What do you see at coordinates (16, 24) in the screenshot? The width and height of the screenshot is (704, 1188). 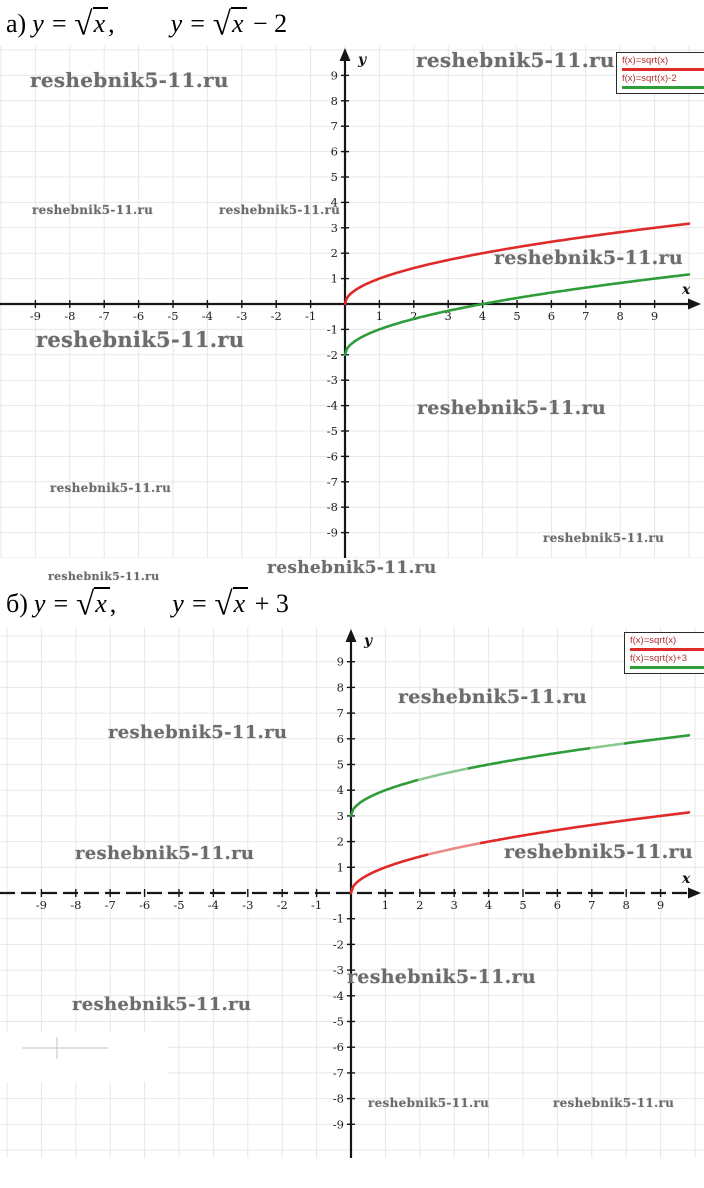 I see `title-item-label: а)` at bounding box center [16, 24].